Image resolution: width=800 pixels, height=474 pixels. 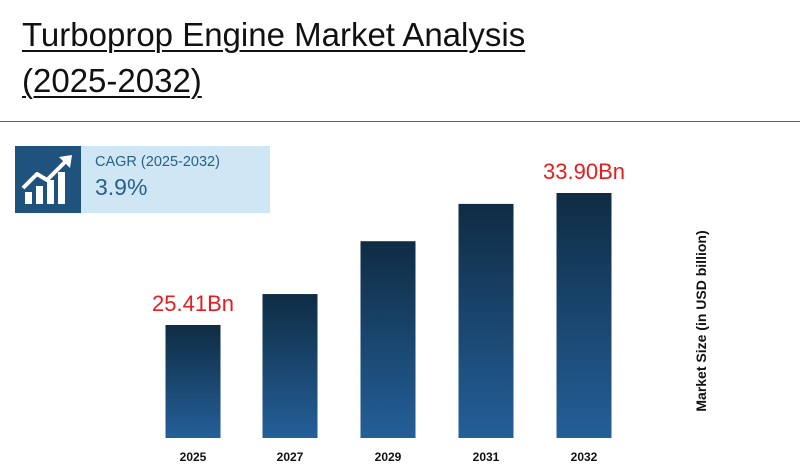 What do you see at coordinates (48, 179) in the screenshot?
I see `growth-chart-icon` at bounding box center [48, 179].